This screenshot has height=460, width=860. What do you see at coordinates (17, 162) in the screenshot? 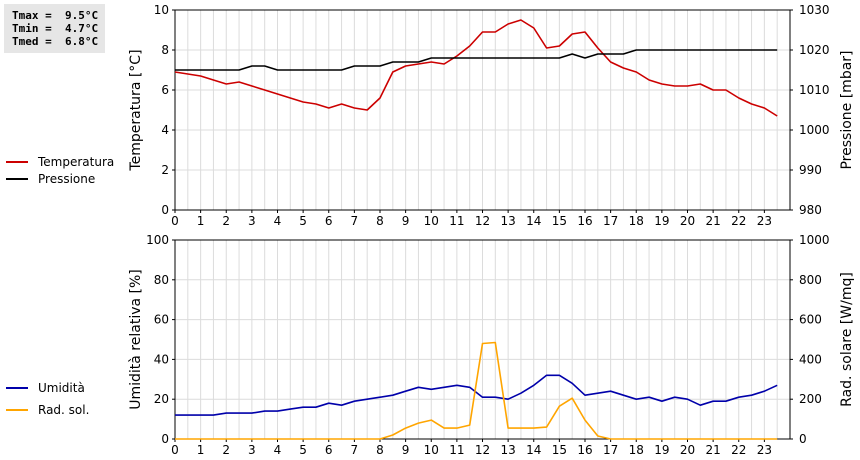
I see `legend-swatch-temperatura` at bounding box center [17, 162].